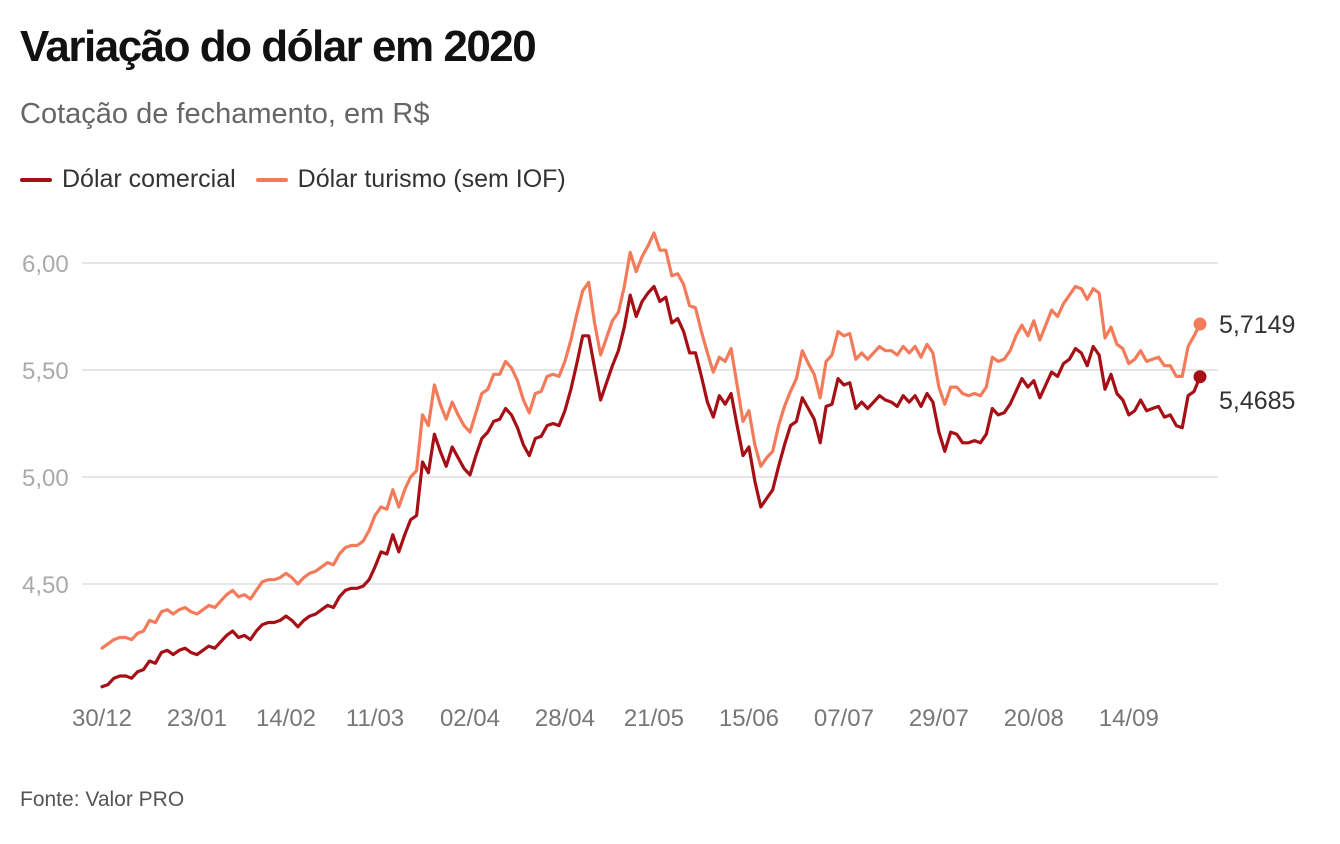 This screenshot has width=1340, height=844. What do you see at coordinates (45, 371) in the screenshot?
I see `y-tick-label: 5,50` at bounding box center [45, 371].